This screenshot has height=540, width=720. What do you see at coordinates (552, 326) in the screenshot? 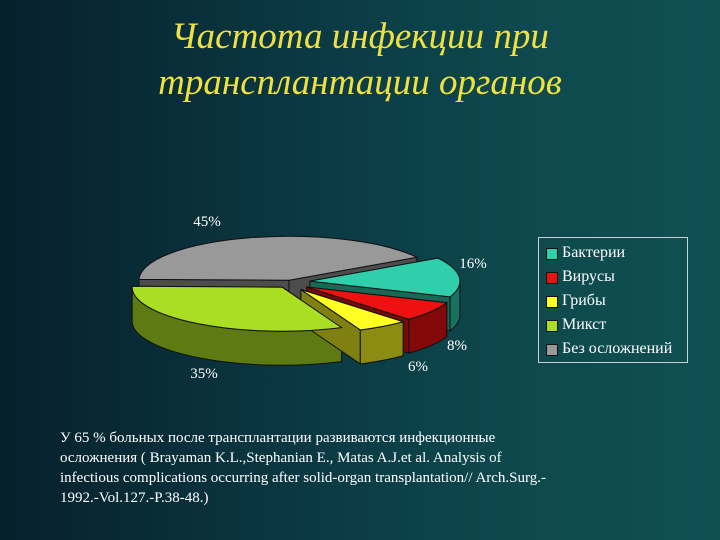
I see `legend-swatch-mixed` at bounding box center [552, 326].